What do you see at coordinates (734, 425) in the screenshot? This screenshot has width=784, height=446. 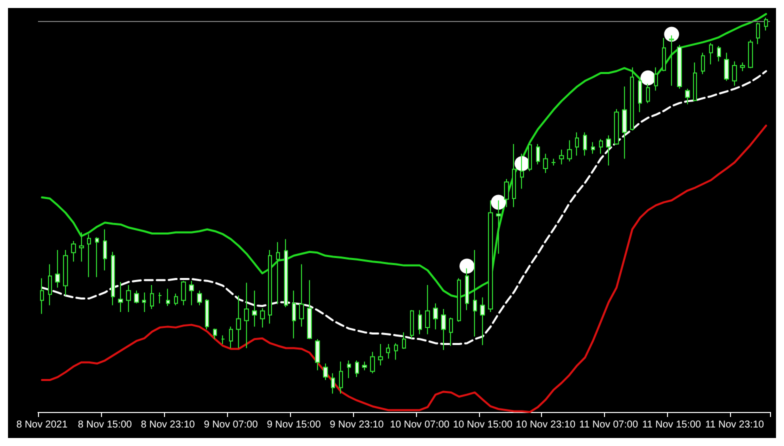 I see `x-tick-label: 11 Nov 23:10` at bounding box center [734, 425].